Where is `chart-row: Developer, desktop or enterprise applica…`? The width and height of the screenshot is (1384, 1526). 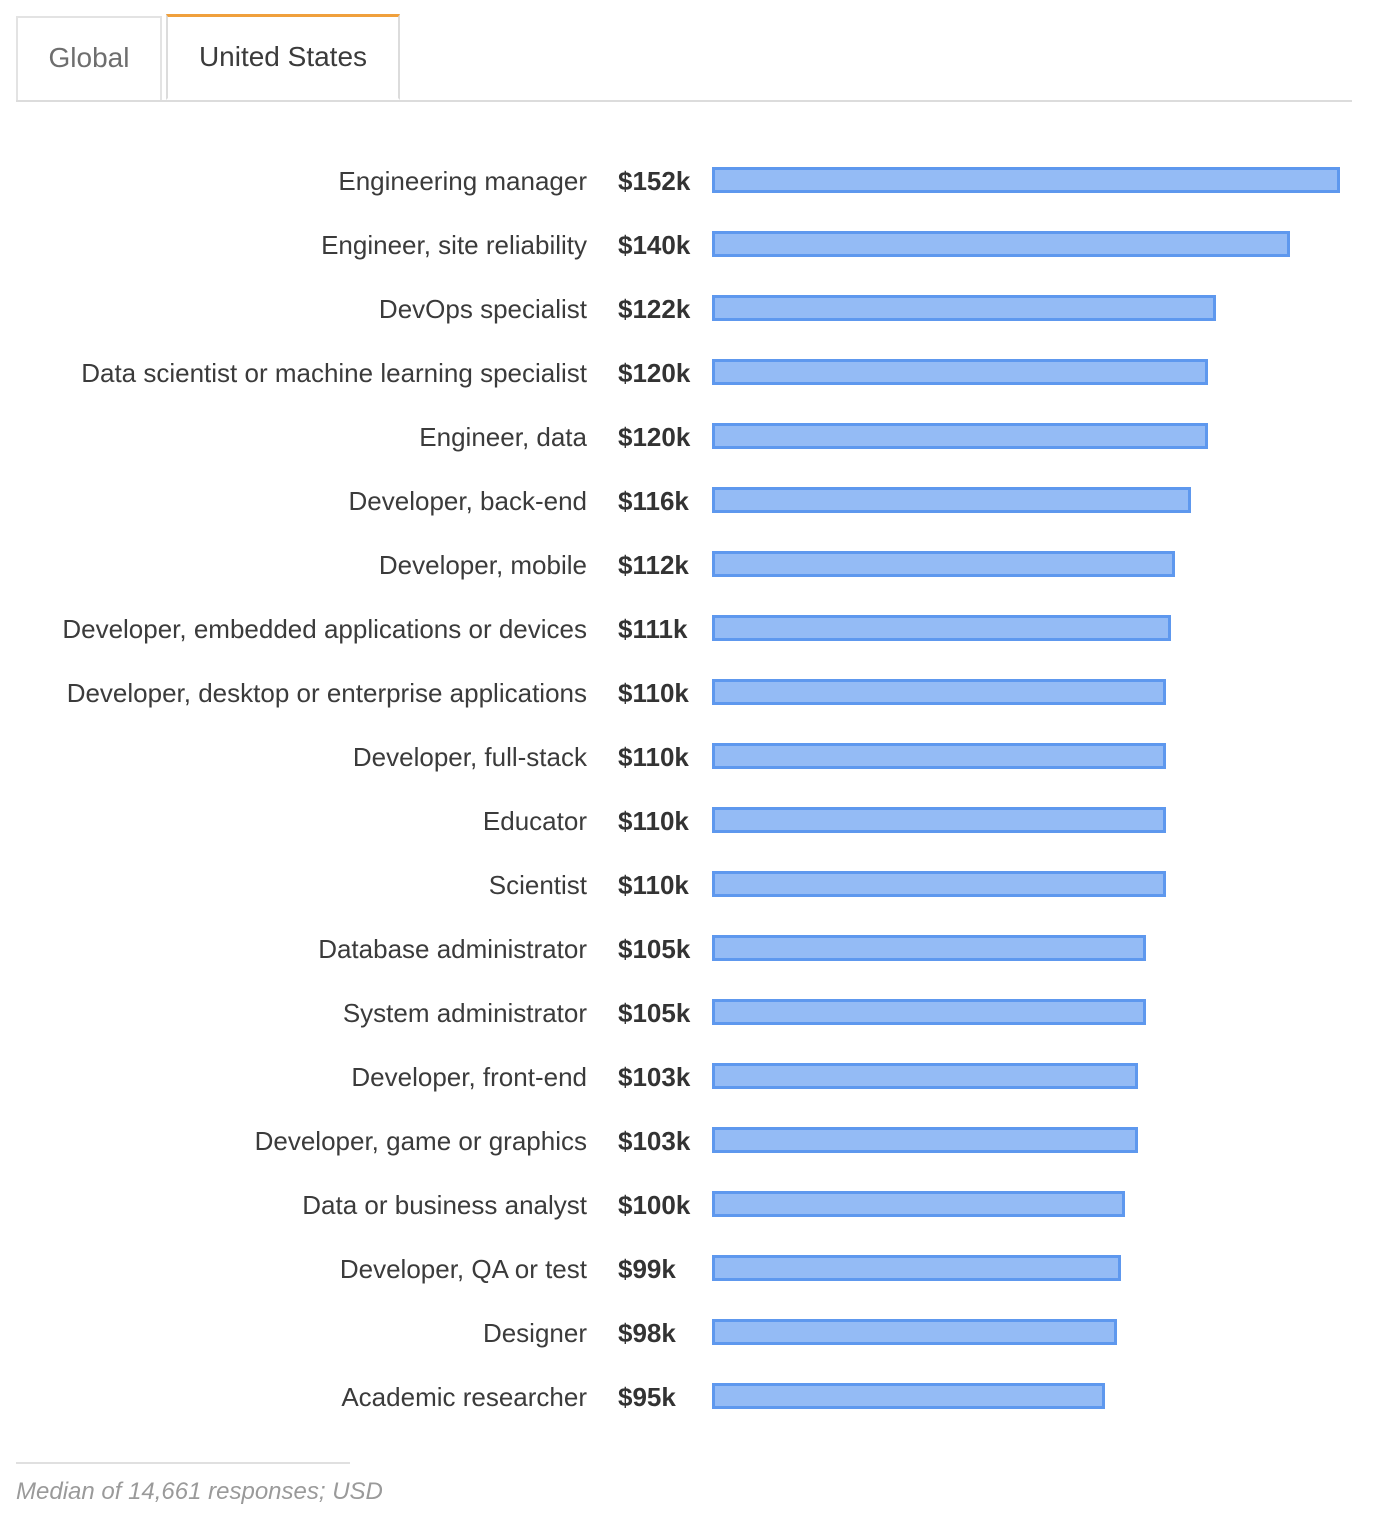 chart-row: Developer, desktop or enterprise applica… is located at coordinates (692, 694).